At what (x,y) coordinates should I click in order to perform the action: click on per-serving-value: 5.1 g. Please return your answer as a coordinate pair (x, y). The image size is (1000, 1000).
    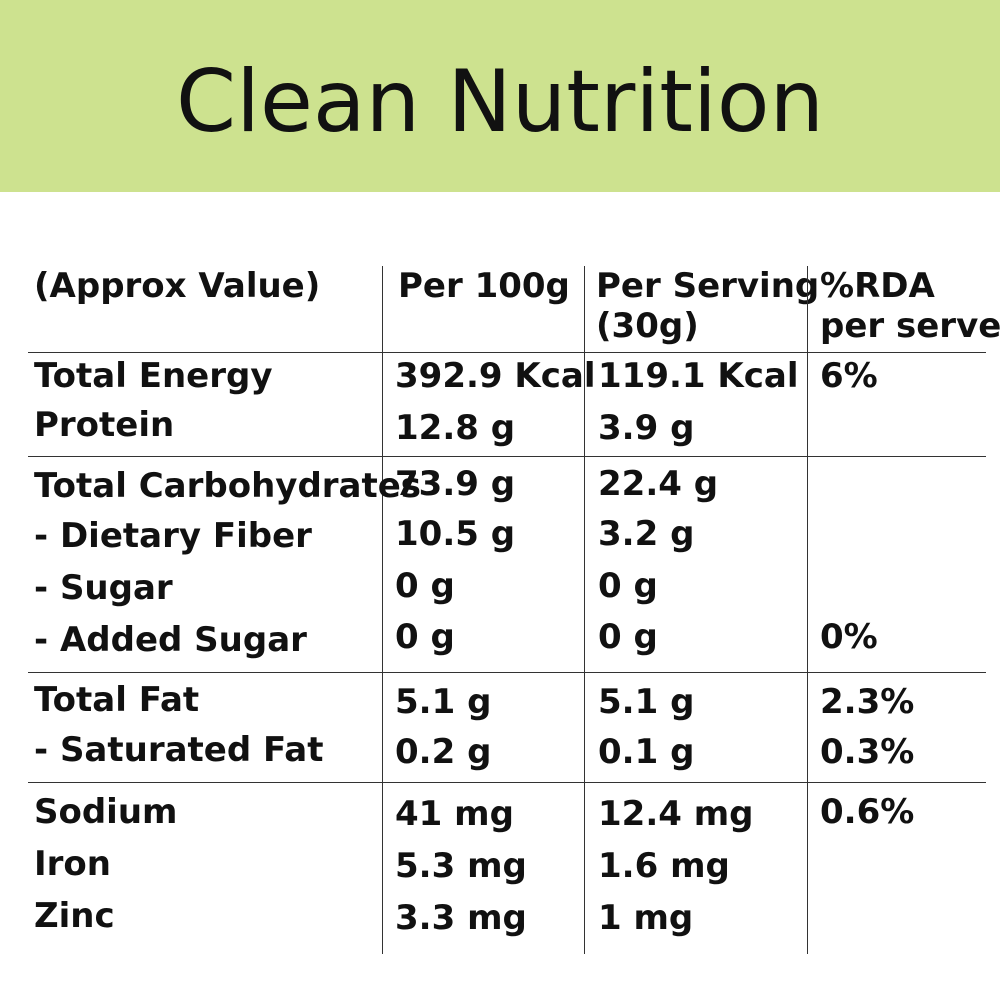
    Looking at the image, I should click on (646, 702).